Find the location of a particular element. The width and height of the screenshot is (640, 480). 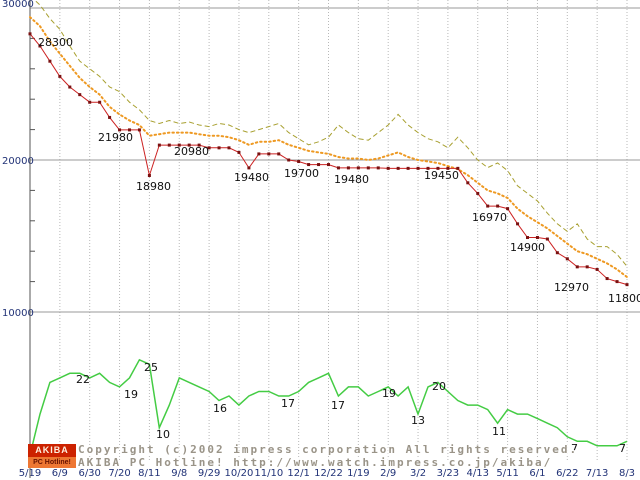

x-tick-label: 9/8 is located at coordinates (179, 473).